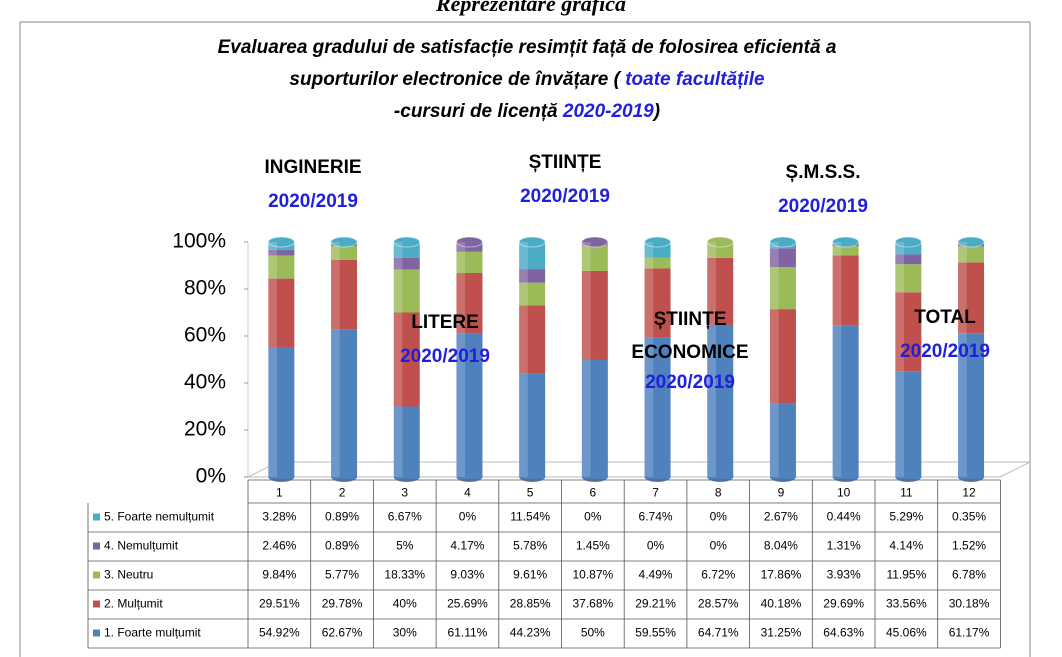  Describe the element at coordinates (405, 546) in the screenshot. I see `table-value: 5%` at that location.